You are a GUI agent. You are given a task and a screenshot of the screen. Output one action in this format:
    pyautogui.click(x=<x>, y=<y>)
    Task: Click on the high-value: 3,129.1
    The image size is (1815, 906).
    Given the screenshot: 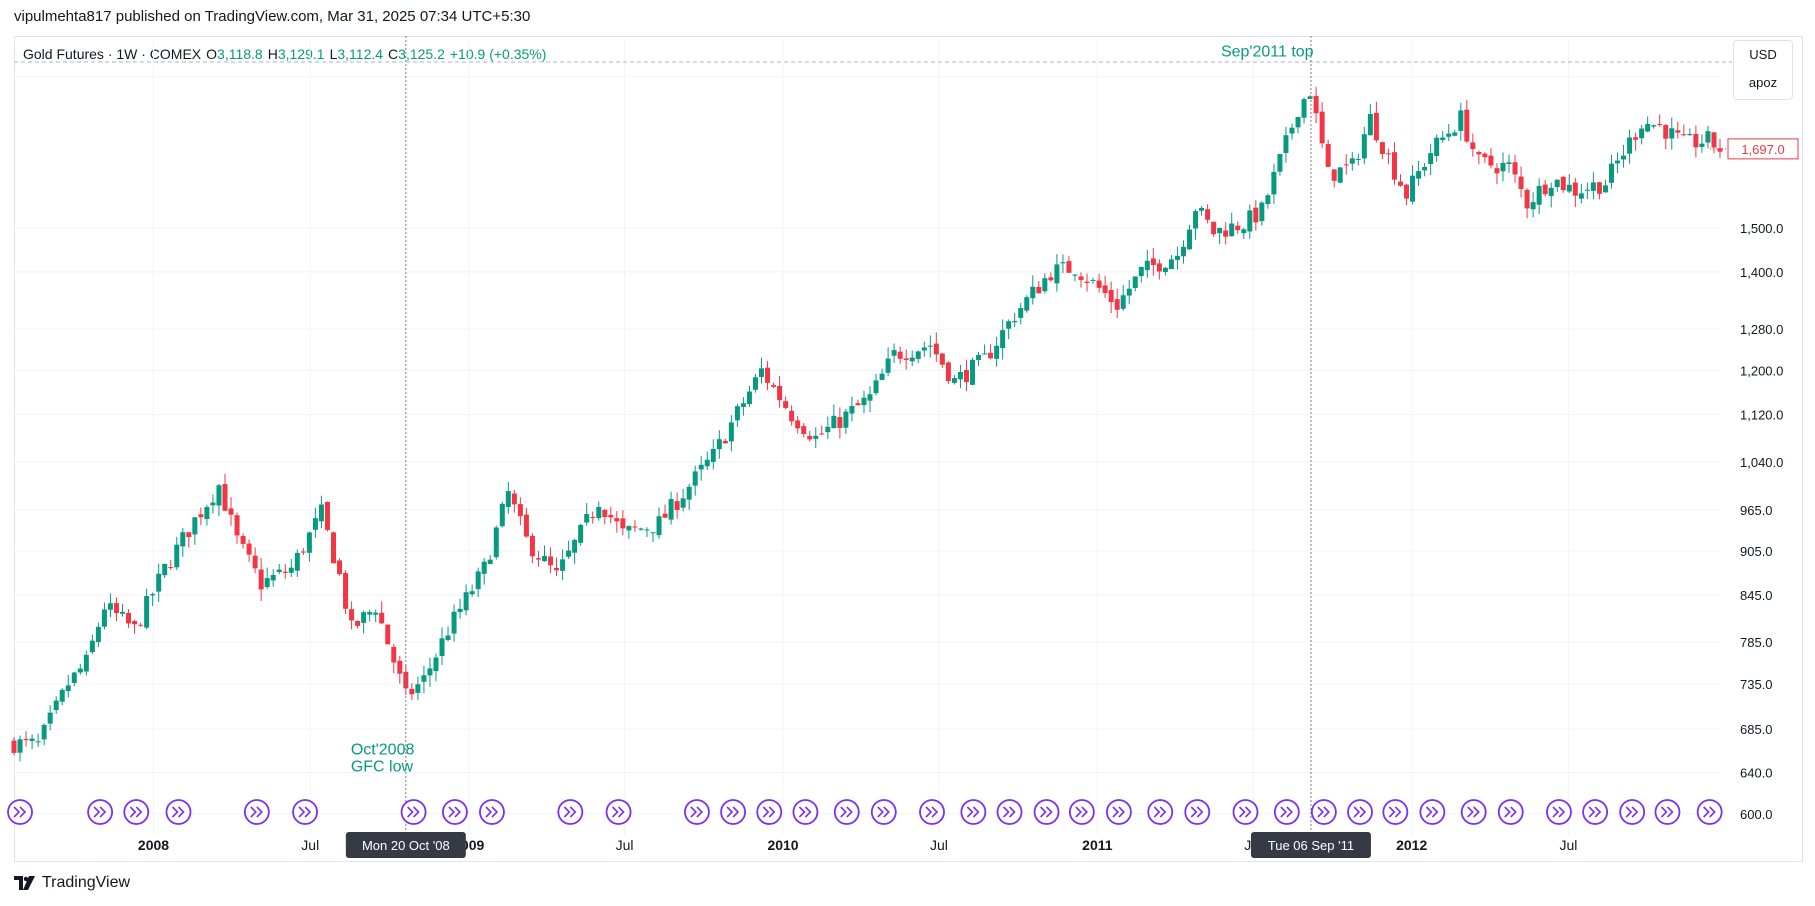 What is the action you would take?
    pyautogui.click(x=301, y=54)
    